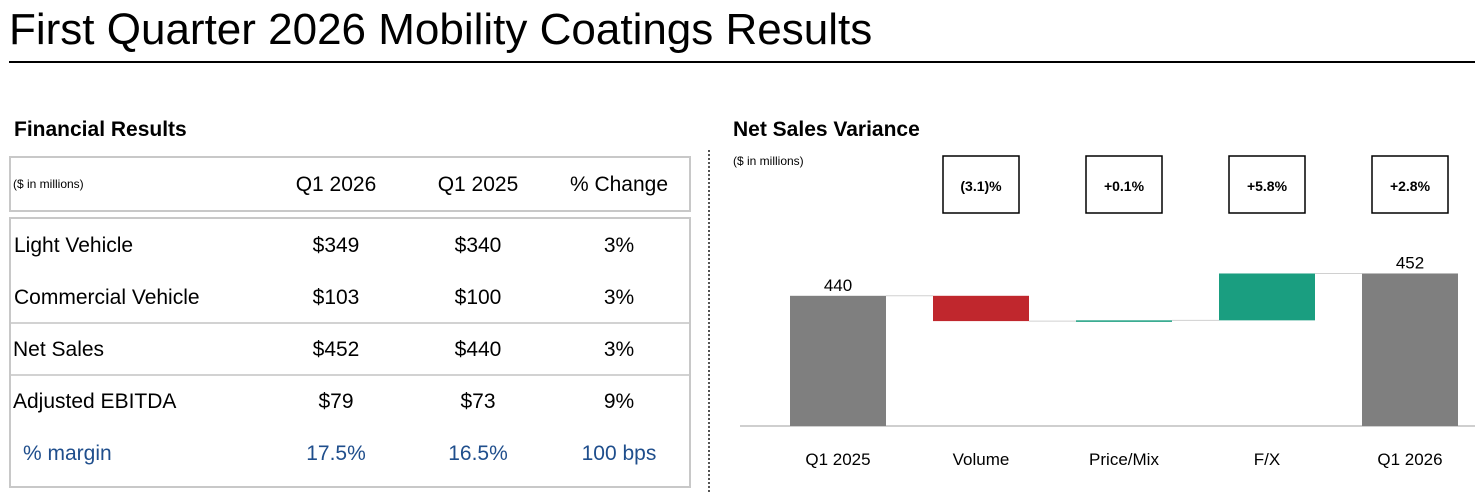 The height and width of the screenshot is (492, 1475). I want to click on table-row-label: Adjusted EBITDA, so click(95, 401).